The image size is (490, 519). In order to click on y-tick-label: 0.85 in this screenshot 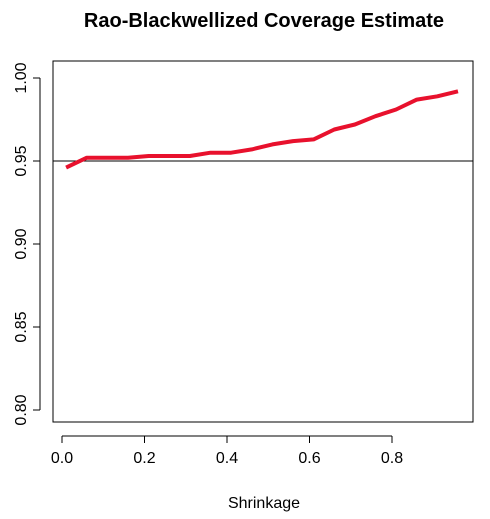, I will do `click(21, 326)`.